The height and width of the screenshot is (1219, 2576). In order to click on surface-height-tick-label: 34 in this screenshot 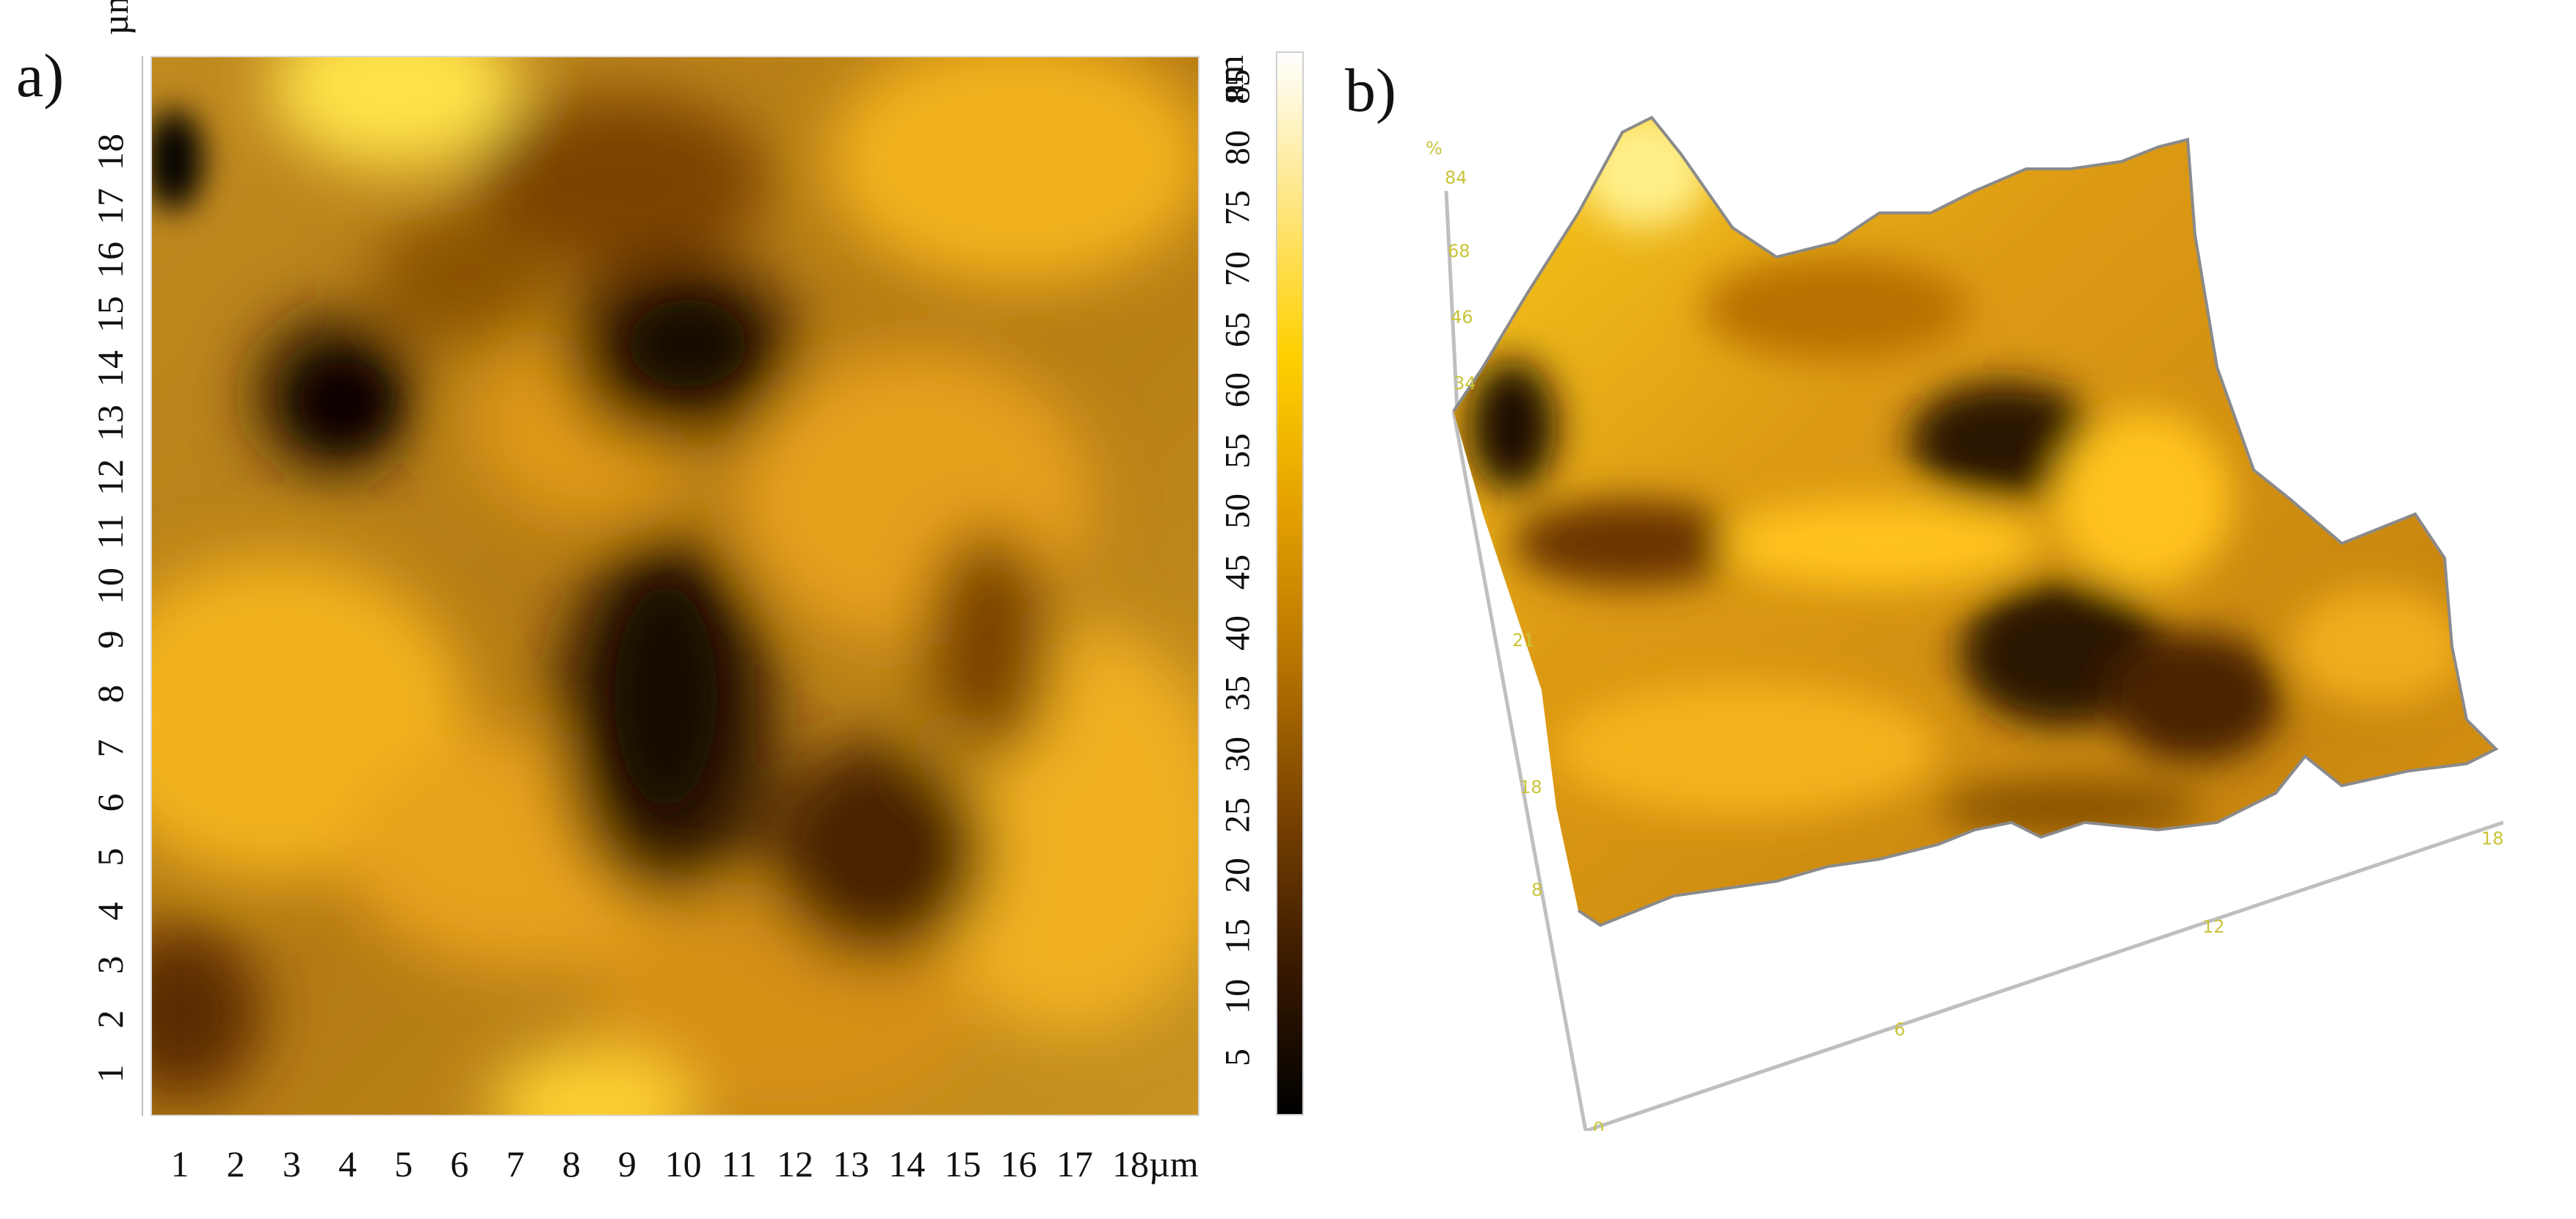, I will do `click(1465, 383)`.